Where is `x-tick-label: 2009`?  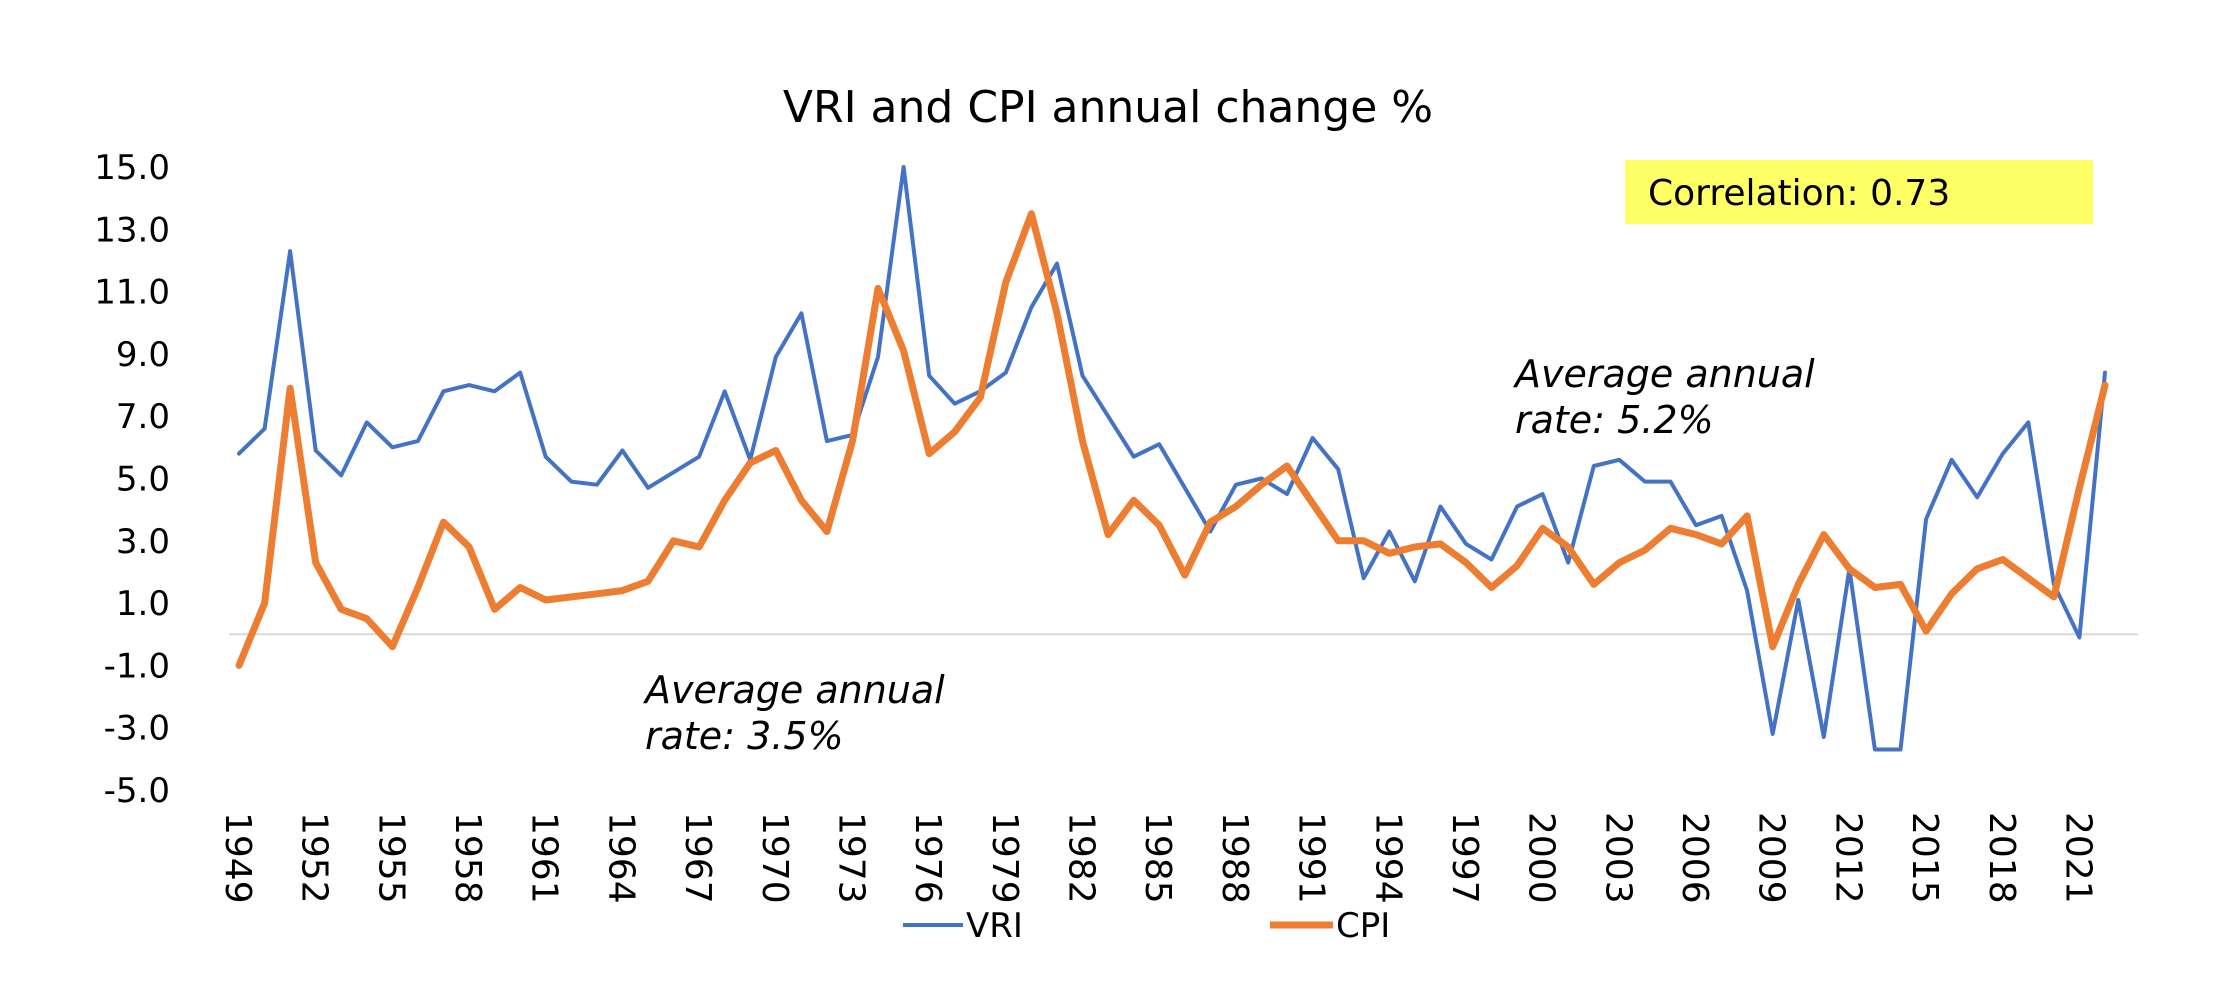 x-tick-label: 2009 is located at coordinates (1771, 858).